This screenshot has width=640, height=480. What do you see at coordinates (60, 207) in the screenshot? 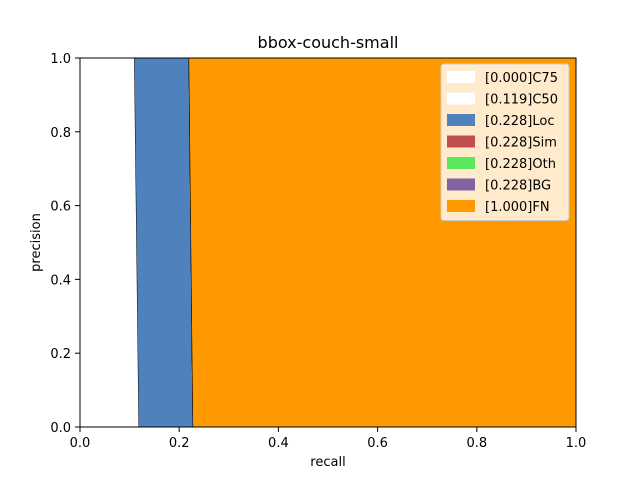
I see `y-tick-label: 0.6` at bounding box center [60, 207].